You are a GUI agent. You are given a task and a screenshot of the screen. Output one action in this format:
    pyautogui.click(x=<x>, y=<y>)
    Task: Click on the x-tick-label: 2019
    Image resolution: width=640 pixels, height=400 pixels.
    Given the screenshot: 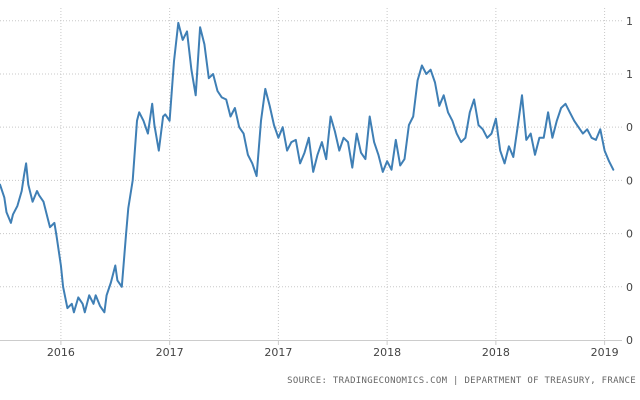 What is the action you would take?
    pyautogui.click(x=605, y=352)
    